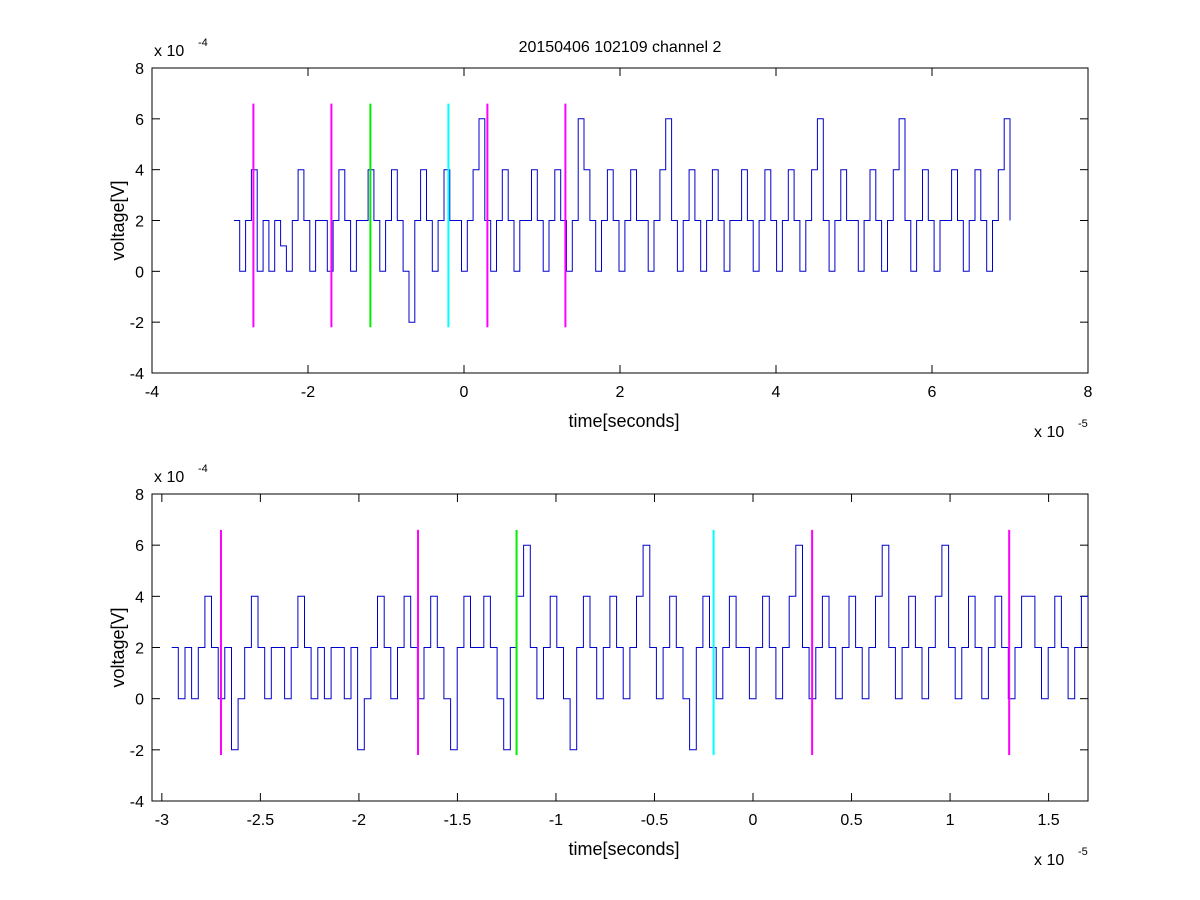 The width and height of the screenshot is (1200, 900). I want to click on figure-title: 20150406 102109 channel 2, so click(620, 47).